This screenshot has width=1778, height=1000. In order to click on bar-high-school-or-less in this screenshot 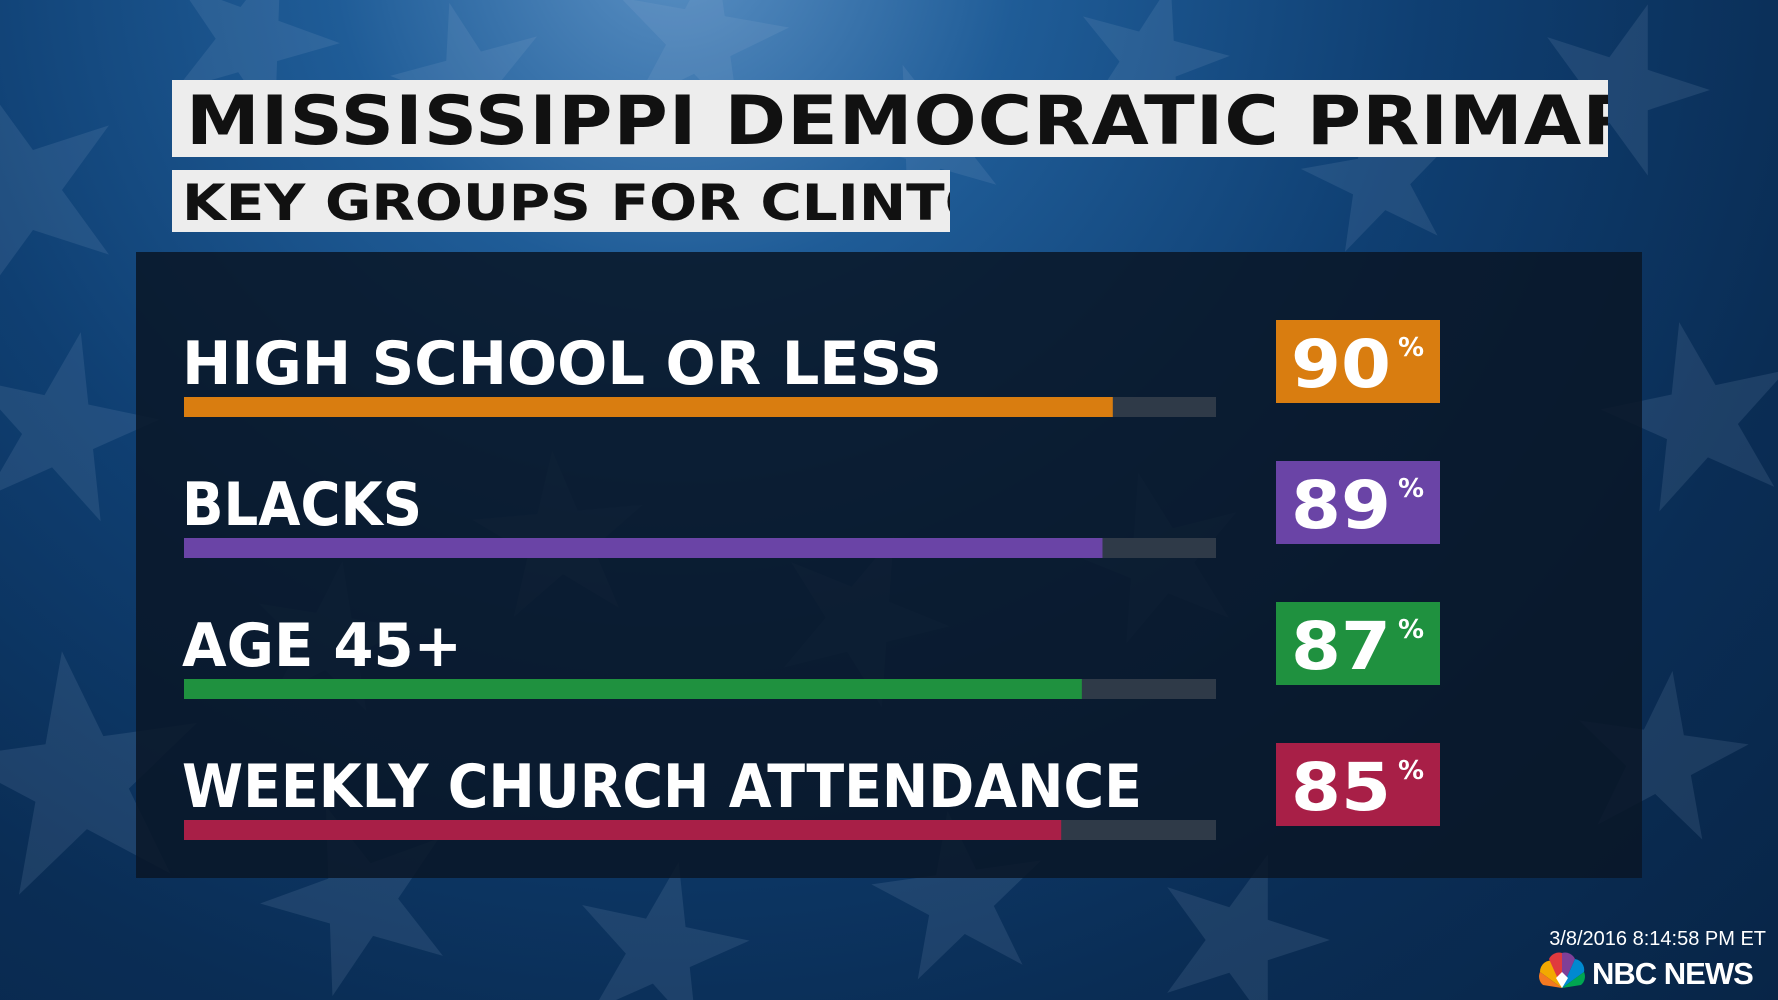, I will do `click(648, 407)`.